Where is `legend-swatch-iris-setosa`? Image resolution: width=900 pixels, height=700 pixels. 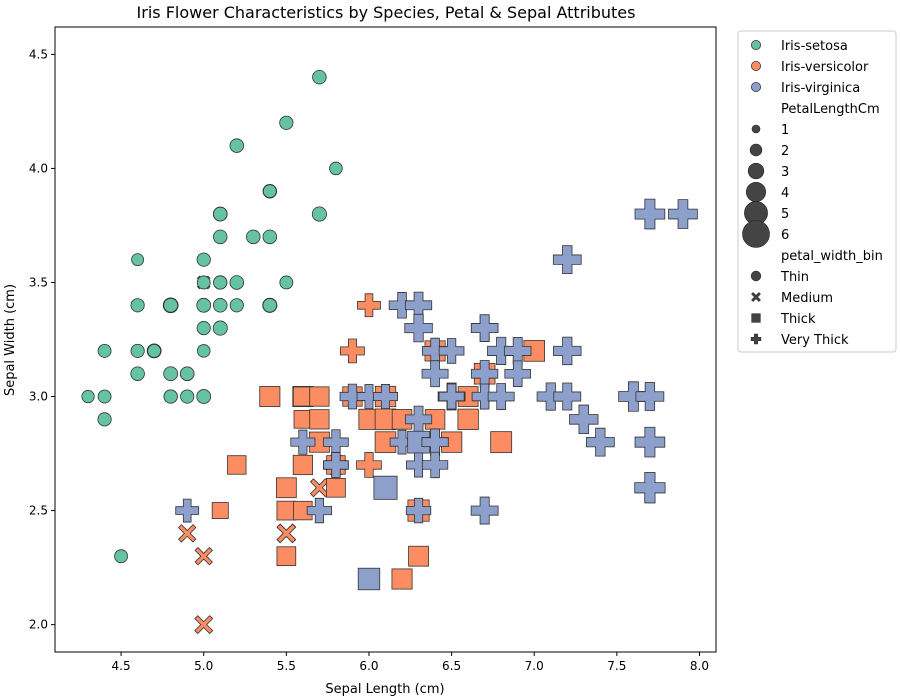 legend-swatch-iris-setosa is located at coordinates (756, 45).